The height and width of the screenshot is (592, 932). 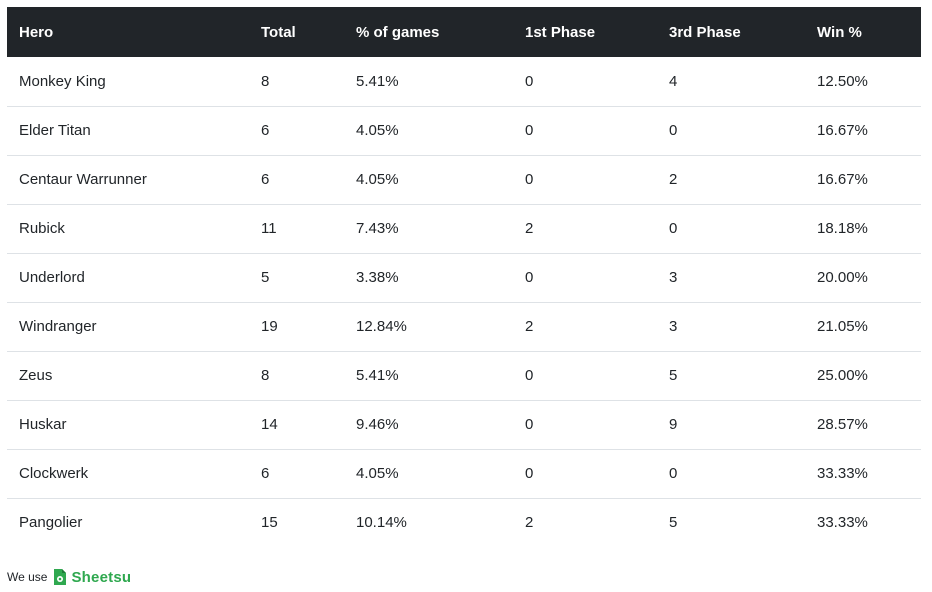 What do you see at coordinates (58, 326) in the screenshot?
I see `cell-hero: Windranger` at bounding box center [58, 326].